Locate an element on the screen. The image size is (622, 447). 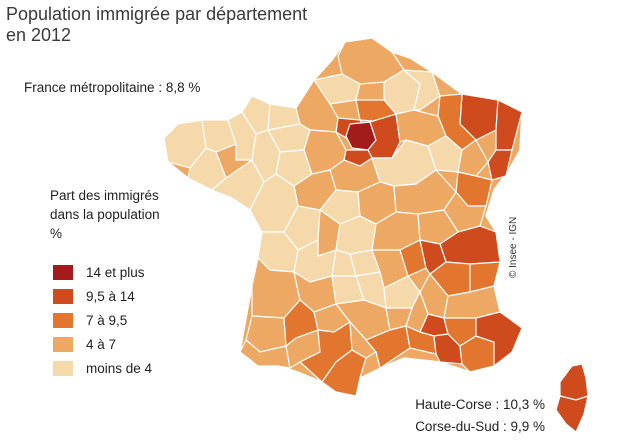
national-average-label: France métropolitaine : 8,8 % is located at coordinates (112, 87).